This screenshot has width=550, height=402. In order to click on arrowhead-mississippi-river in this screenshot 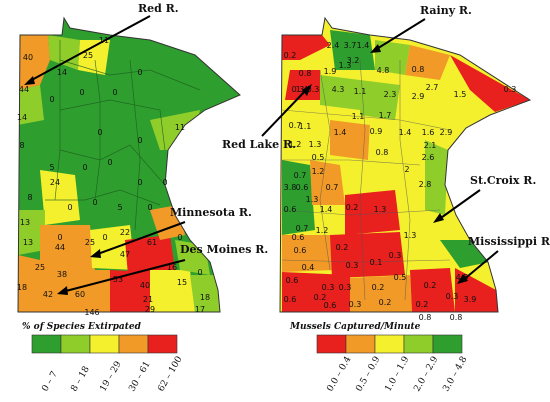, I will do `click(462, 279)`.